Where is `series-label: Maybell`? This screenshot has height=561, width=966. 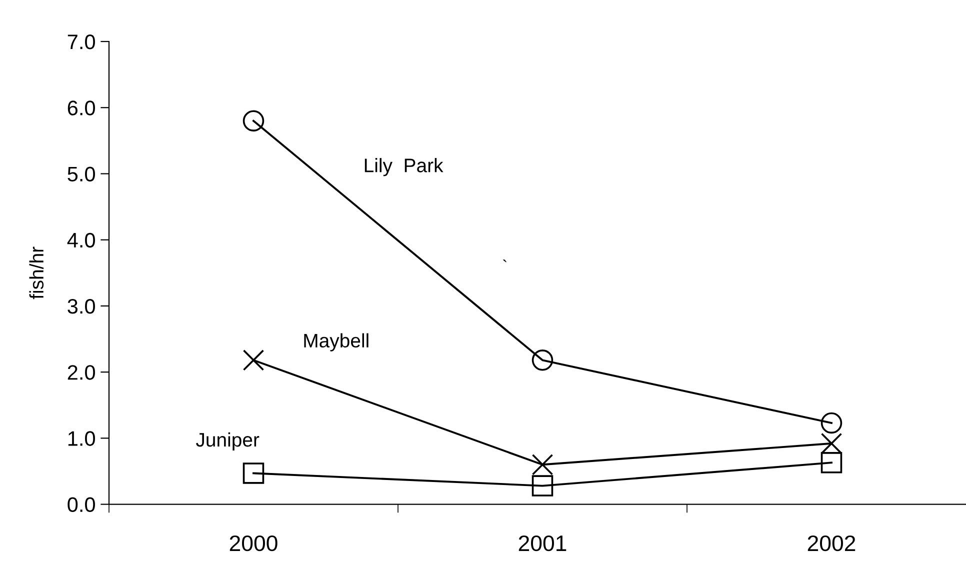 series-label: Maybell is located at coordinates (336, 342).